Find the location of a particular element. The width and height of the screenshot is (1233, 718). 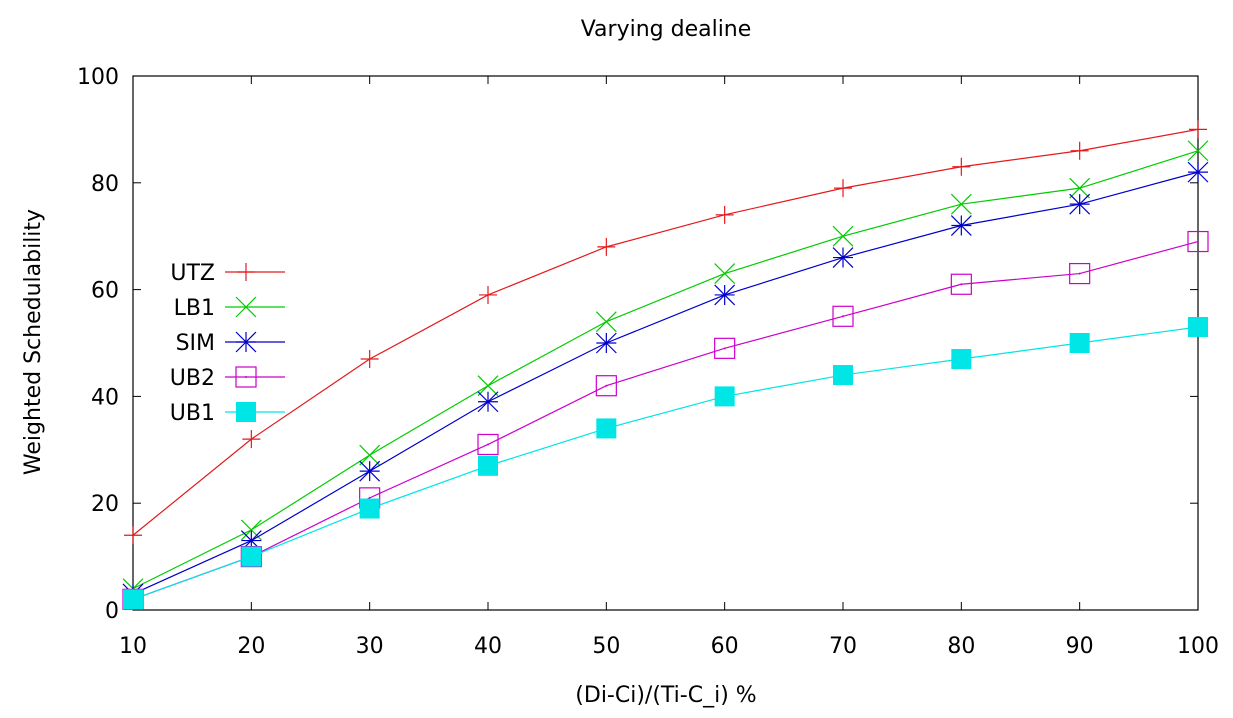

x-tick-label: 60 is located at coordinates (725, 646).